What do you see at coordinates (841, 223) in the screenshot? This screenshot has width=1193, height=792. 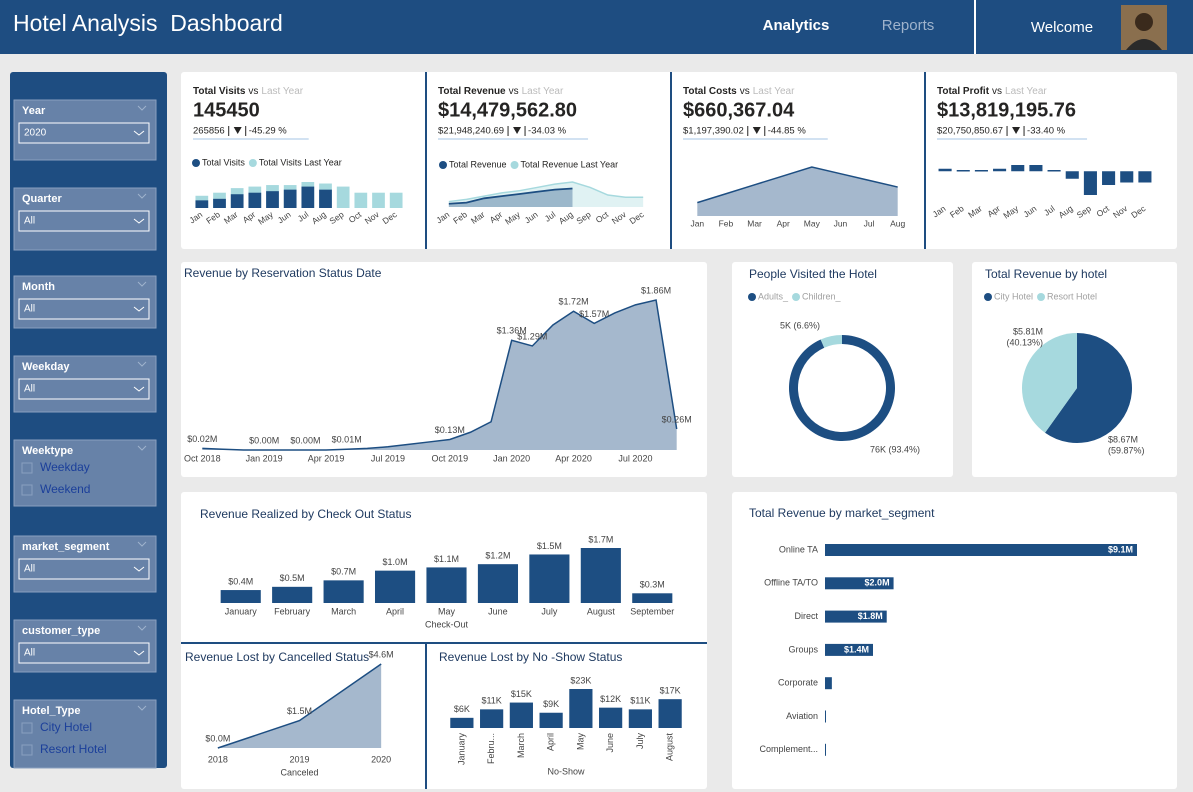 I see `x-tick-label: Jun` at bounding box center [841, 223].